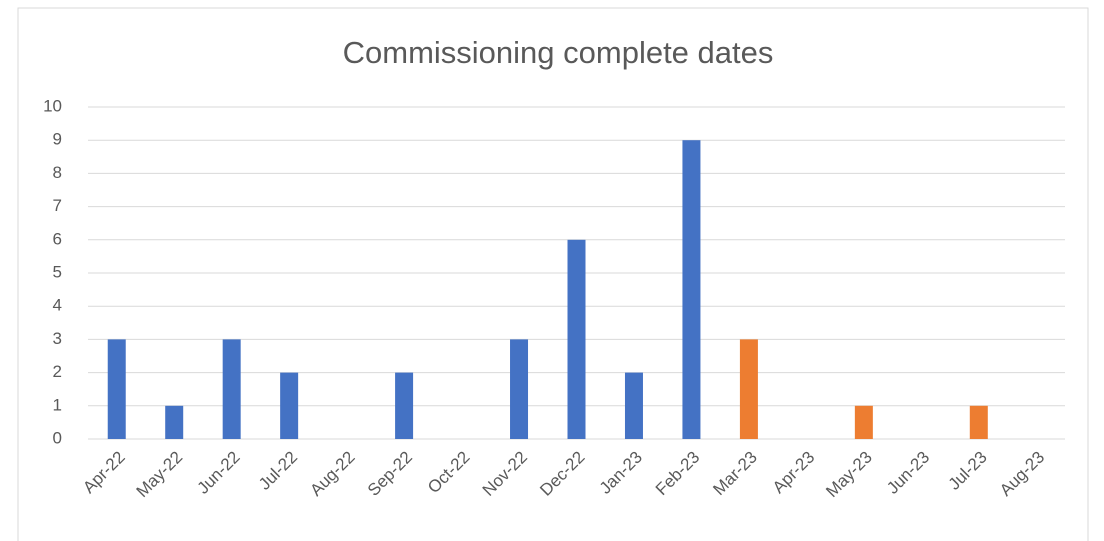 This screenshot has width=1104, height=541. What do you see at coordinates (57, 371) in the screenshot?
I see `y-tick-label: 2` at bounding box center [57, 371].